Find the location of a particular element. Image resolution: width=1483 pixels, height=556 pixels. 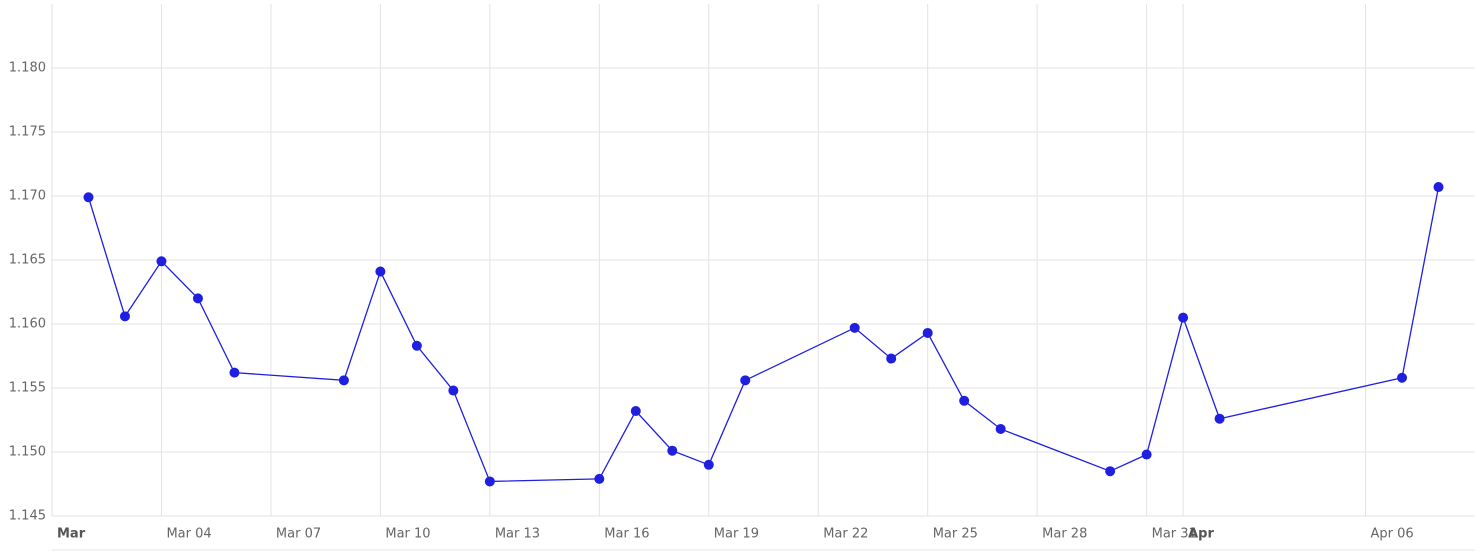

y-tick-label: 1.165 is located at coordinates (27, 260).